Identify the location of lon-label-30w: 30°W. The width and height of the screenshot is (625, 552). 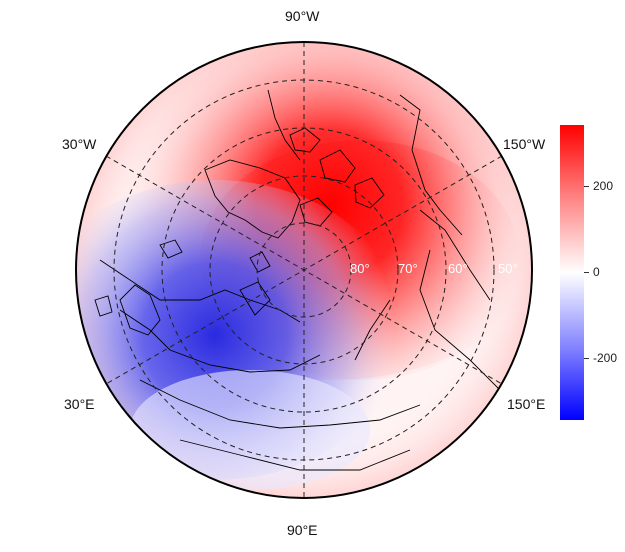
(79, 144).